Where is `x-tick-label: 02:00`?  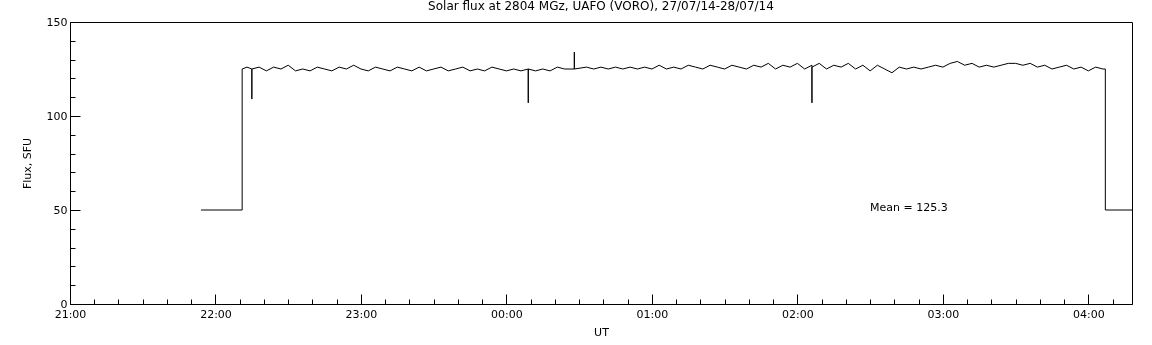 x-tick-label: 02:00 is located at coordinates (798, 314).